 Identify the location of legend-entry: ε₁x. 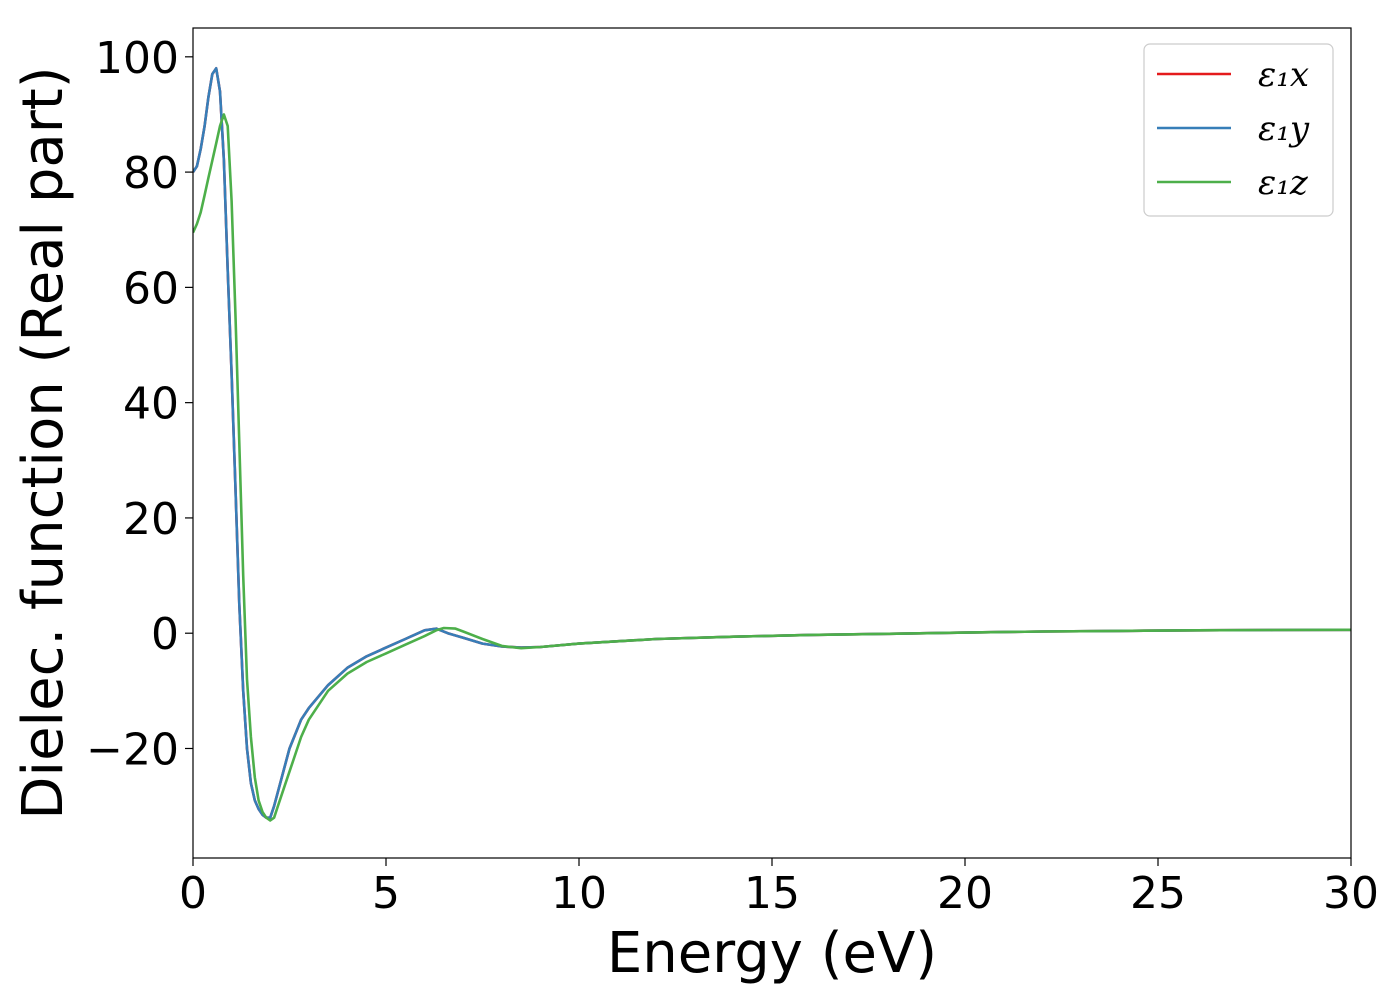
(1233, 75).